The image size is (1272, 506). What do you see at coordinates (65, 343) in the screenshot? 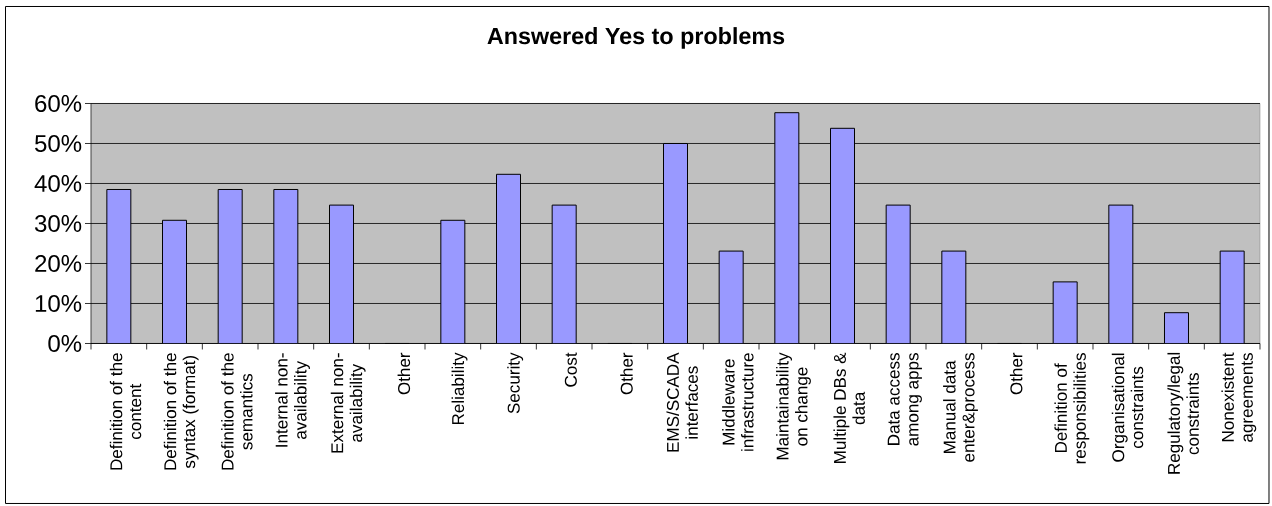
I see `y-tick-label: 0%` at bounding box center [65, 343].